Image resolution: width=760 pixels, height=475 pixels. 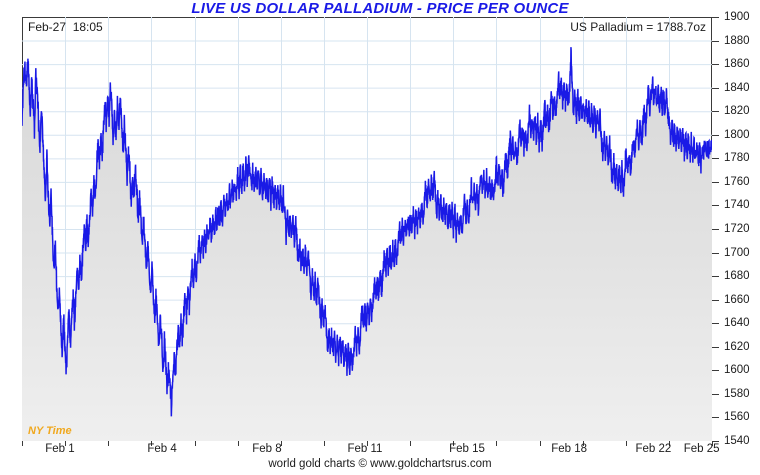 What do you see at coordinates (737, 64) in the screenshot?
I see `y-axis-label: 1860` at bounding box center [737, 64].